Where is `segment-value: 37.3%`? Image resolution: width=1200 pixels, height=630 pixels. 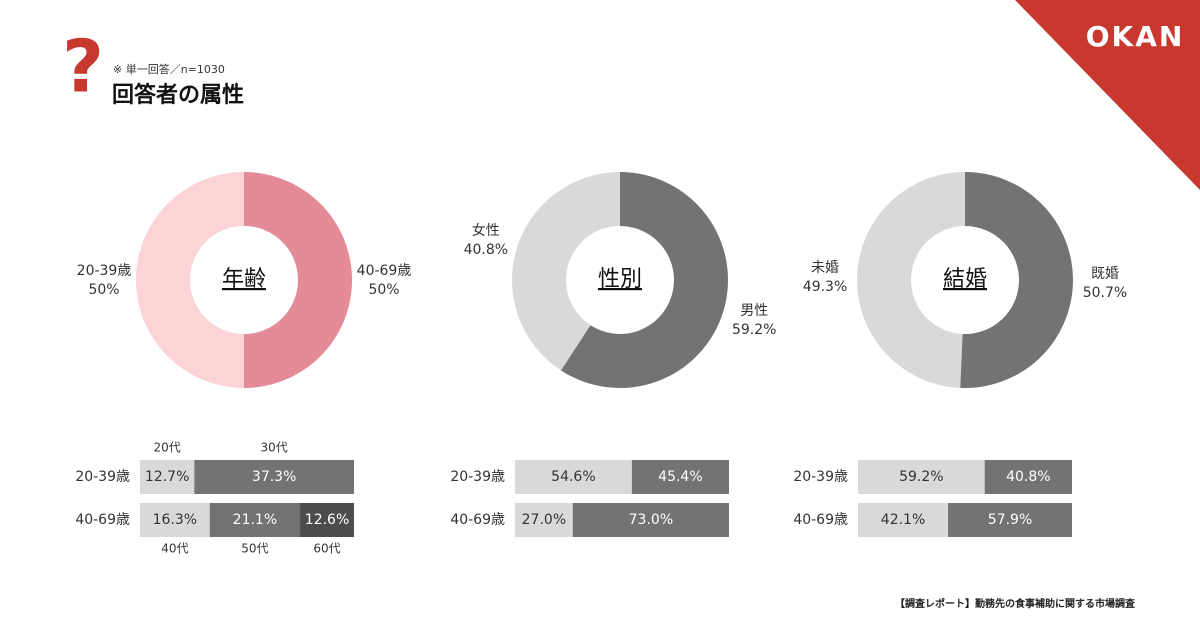 segment-value: 37.3% is located at coordinates (274, 477).